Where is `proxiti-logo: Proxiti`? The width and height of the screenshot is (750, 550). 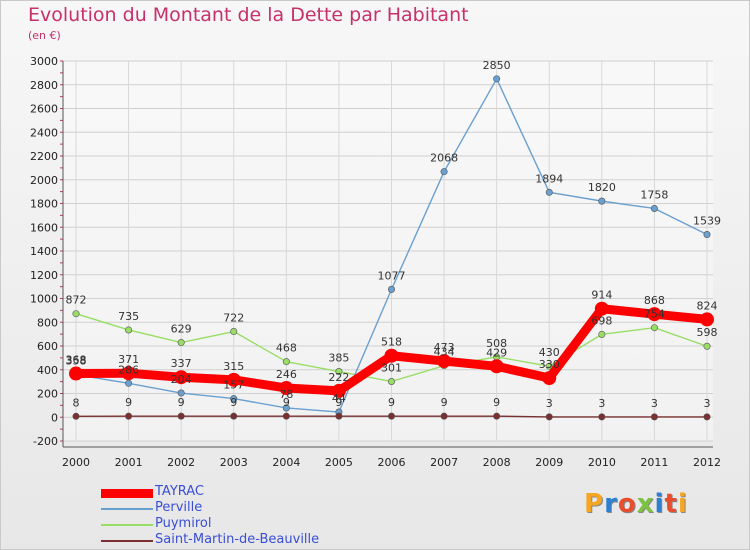
proxiti-logo: Proxiti is located at coordinates (636, 504).